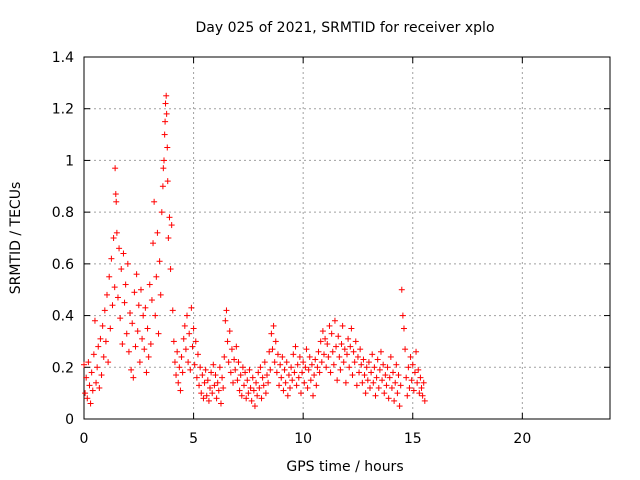 This screenshot has width=640, height=480. What do you see at coordinates (69, 420) in the screenshot?
I see `y-tick-label: 0` at bounding box center [69, 420].